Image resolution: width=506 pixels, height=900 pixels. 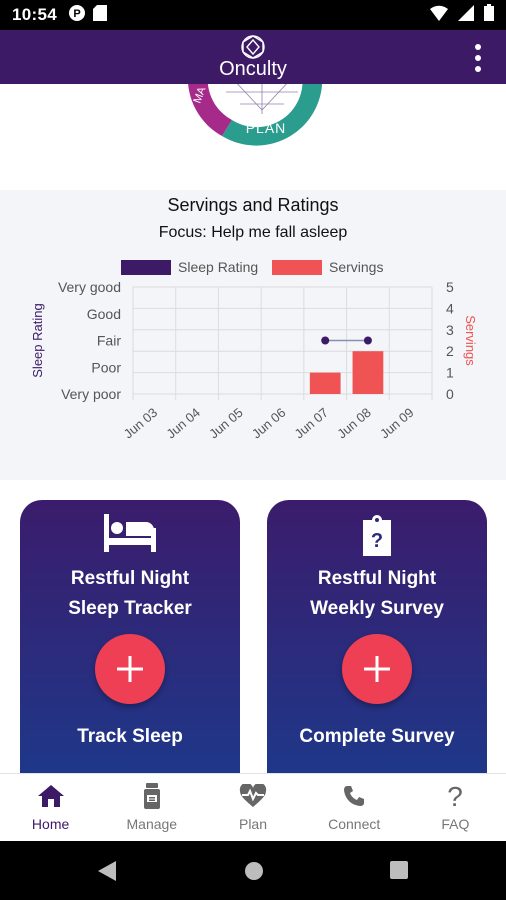 I want to click on chart-title: Servings and Ratings, so click(x=253, y=205).